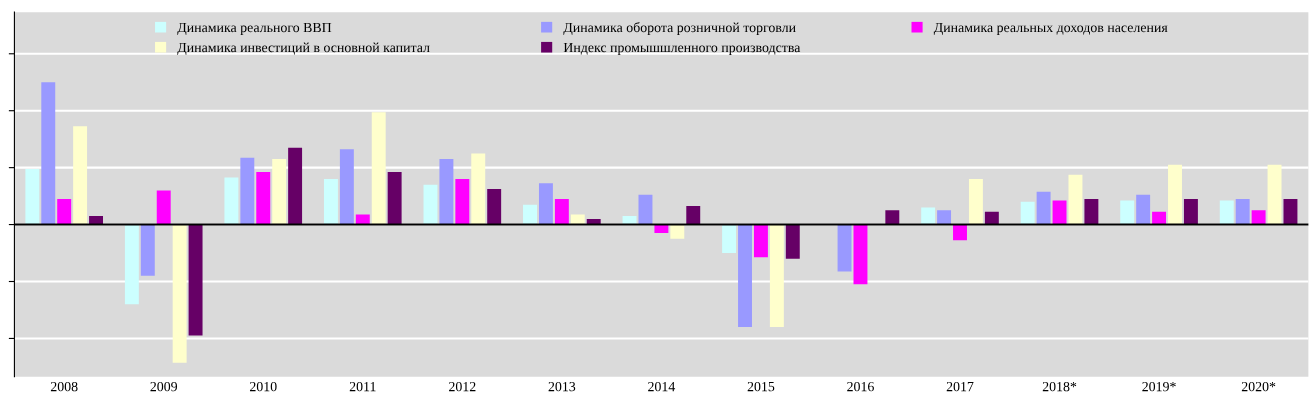  Describe the element at coordinates (362, 386) in the screenshot. I see `x-tick-label: 2011` at that location.